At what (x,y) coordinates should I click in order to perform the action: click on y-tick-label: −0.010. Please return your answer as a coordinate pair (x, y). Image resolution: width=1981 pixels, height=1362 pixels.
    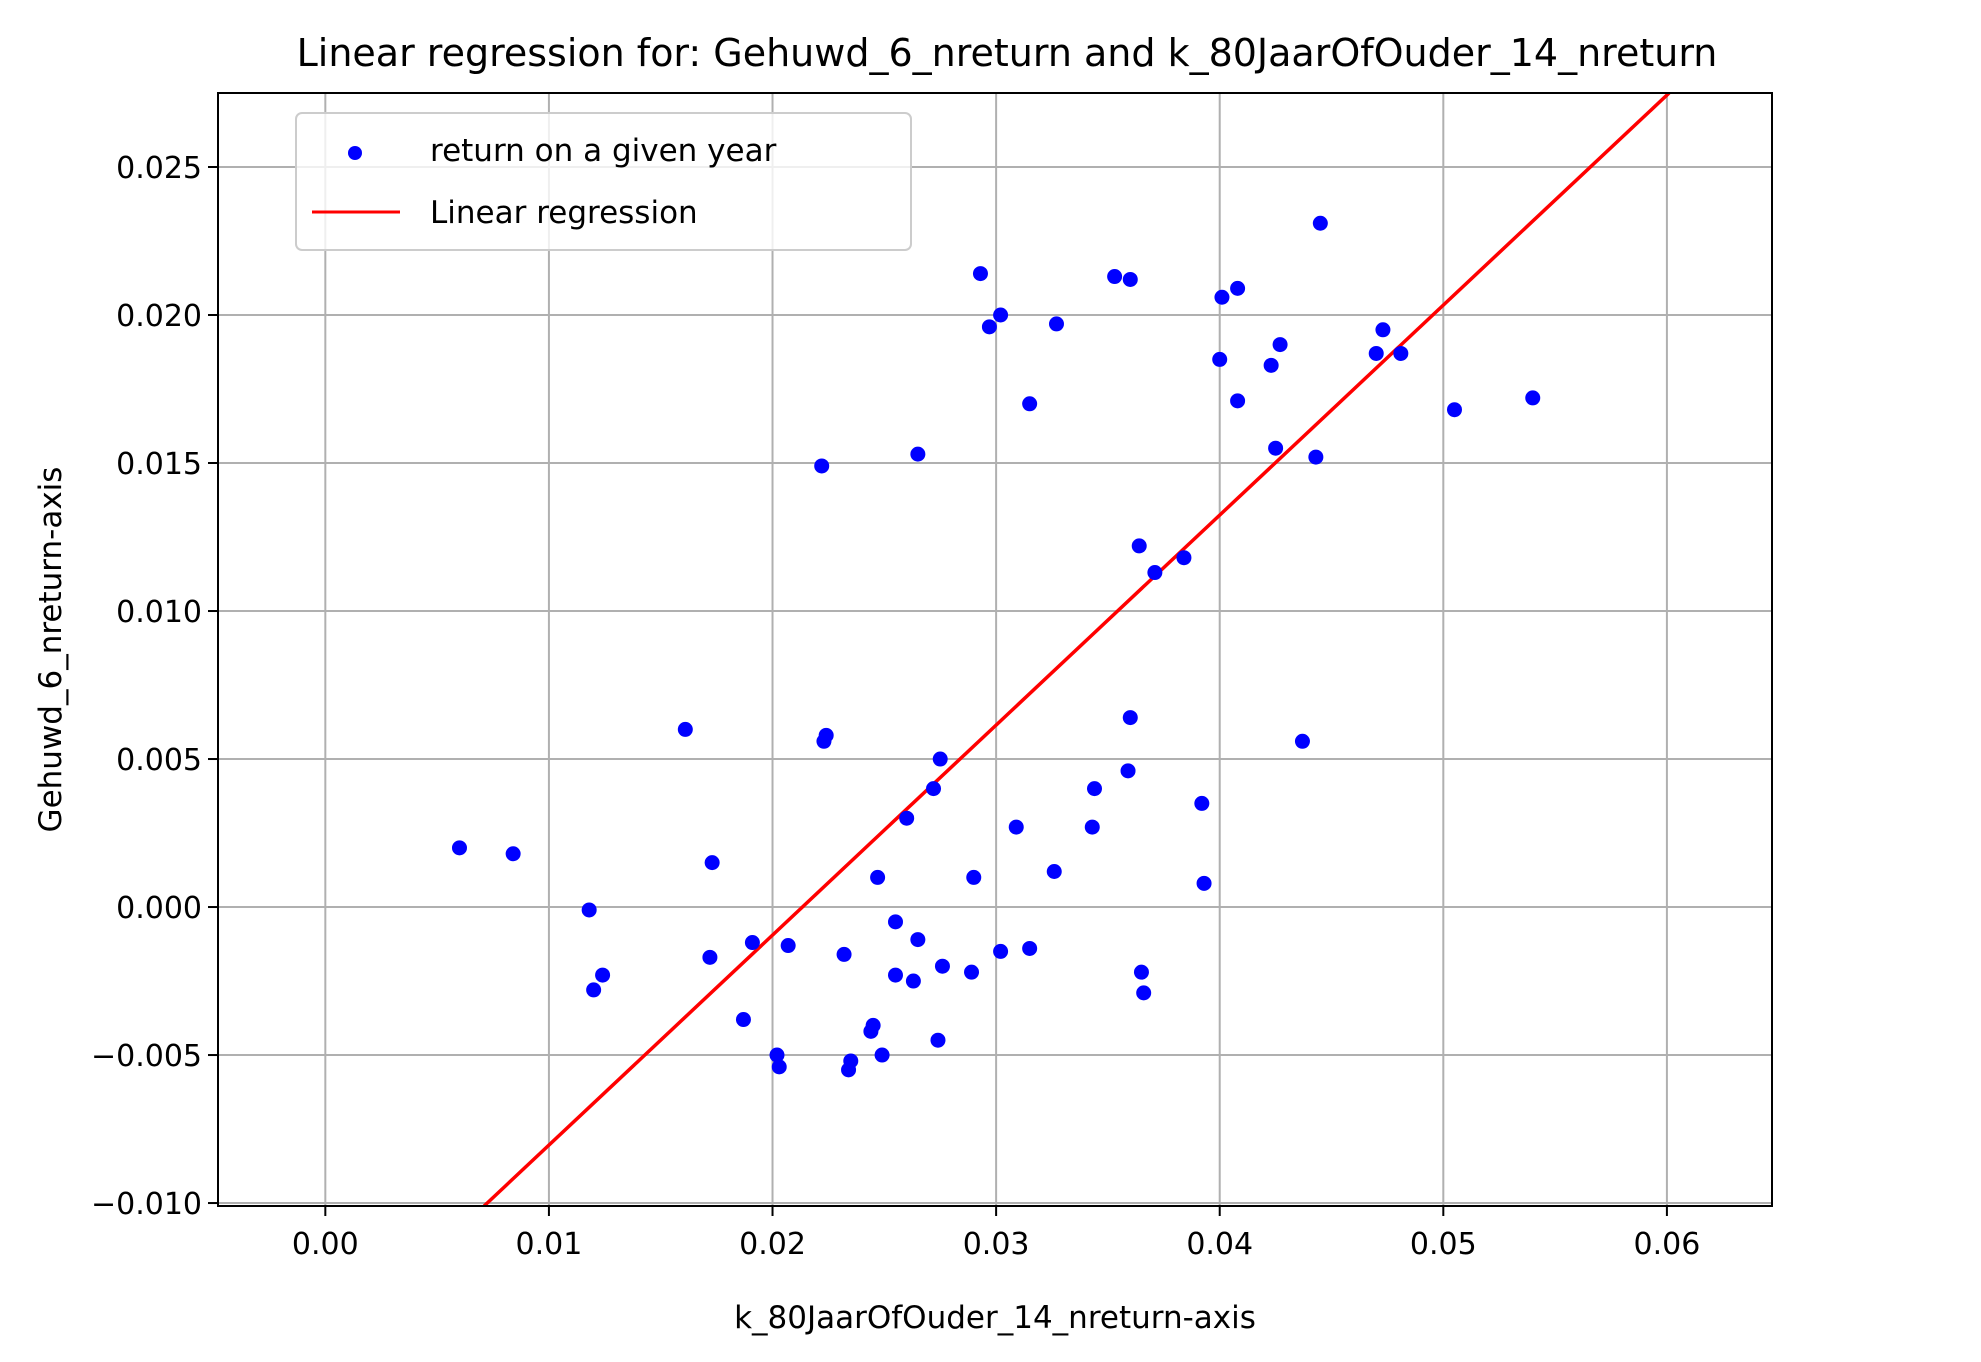
    Looking at the image, I should click on (146, 1204).